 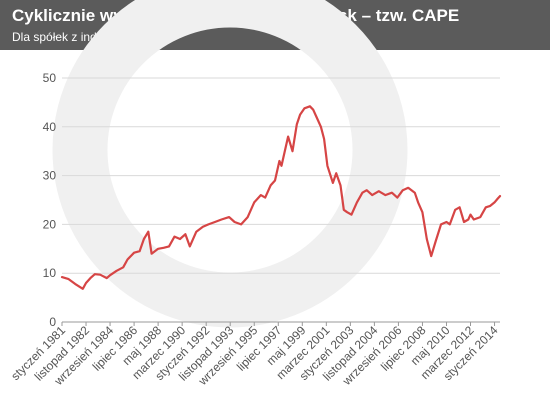 What do you see at coordinates (50, 78) in the screenshot?
I see `y-tick-label-50: 50` at bounding box center [50, 78].